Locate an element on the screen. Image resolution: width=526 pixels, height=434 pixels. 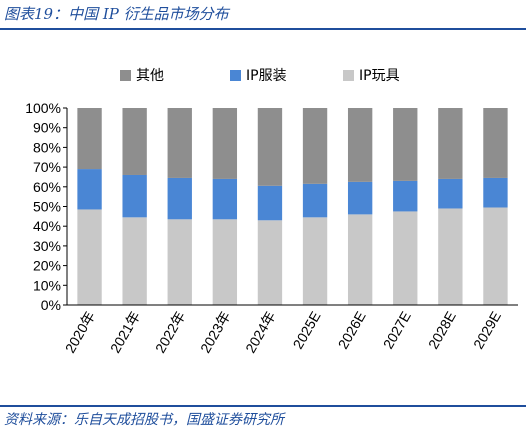
y-tick-label: 40% is located at coordinates (47, 226).